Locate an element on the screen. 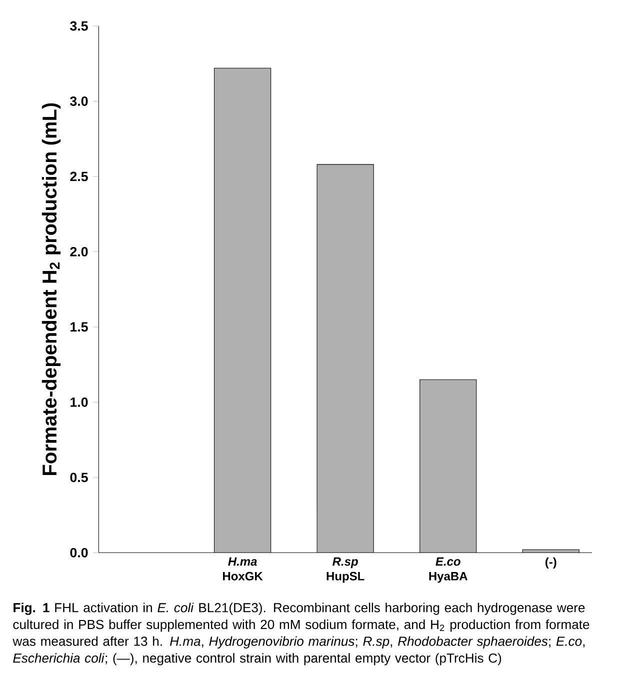 Image resolution: width=626 pixels, height=686 pixels. y-tick-label: 1.0 is located at coordinates (79, 402).